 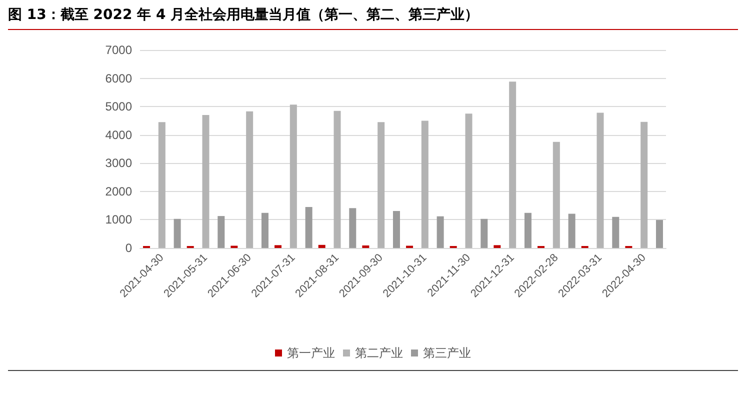 I want to click on y-tick-label: 3000, so click(x=118, y=163).